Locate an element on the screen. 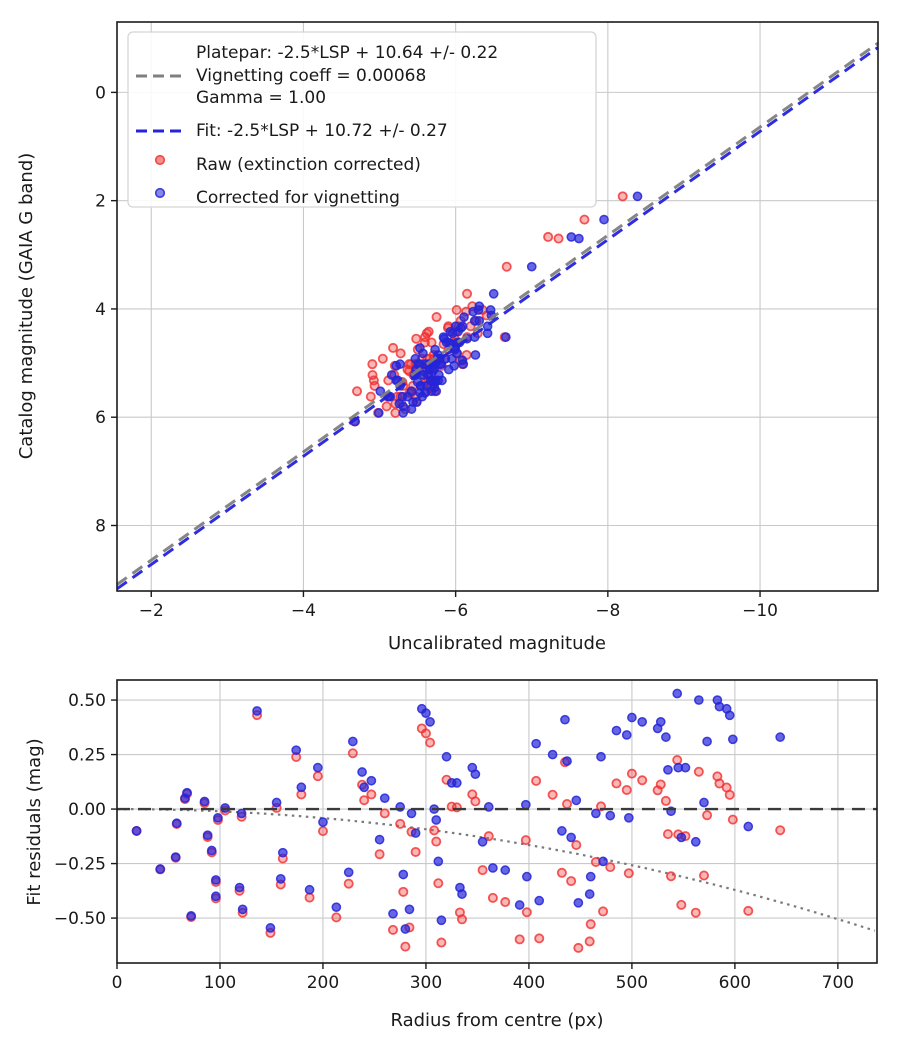 This screenshot has width=900, height=1050. corrected-marker-legend-swatch is located at coordinates (160, 193).